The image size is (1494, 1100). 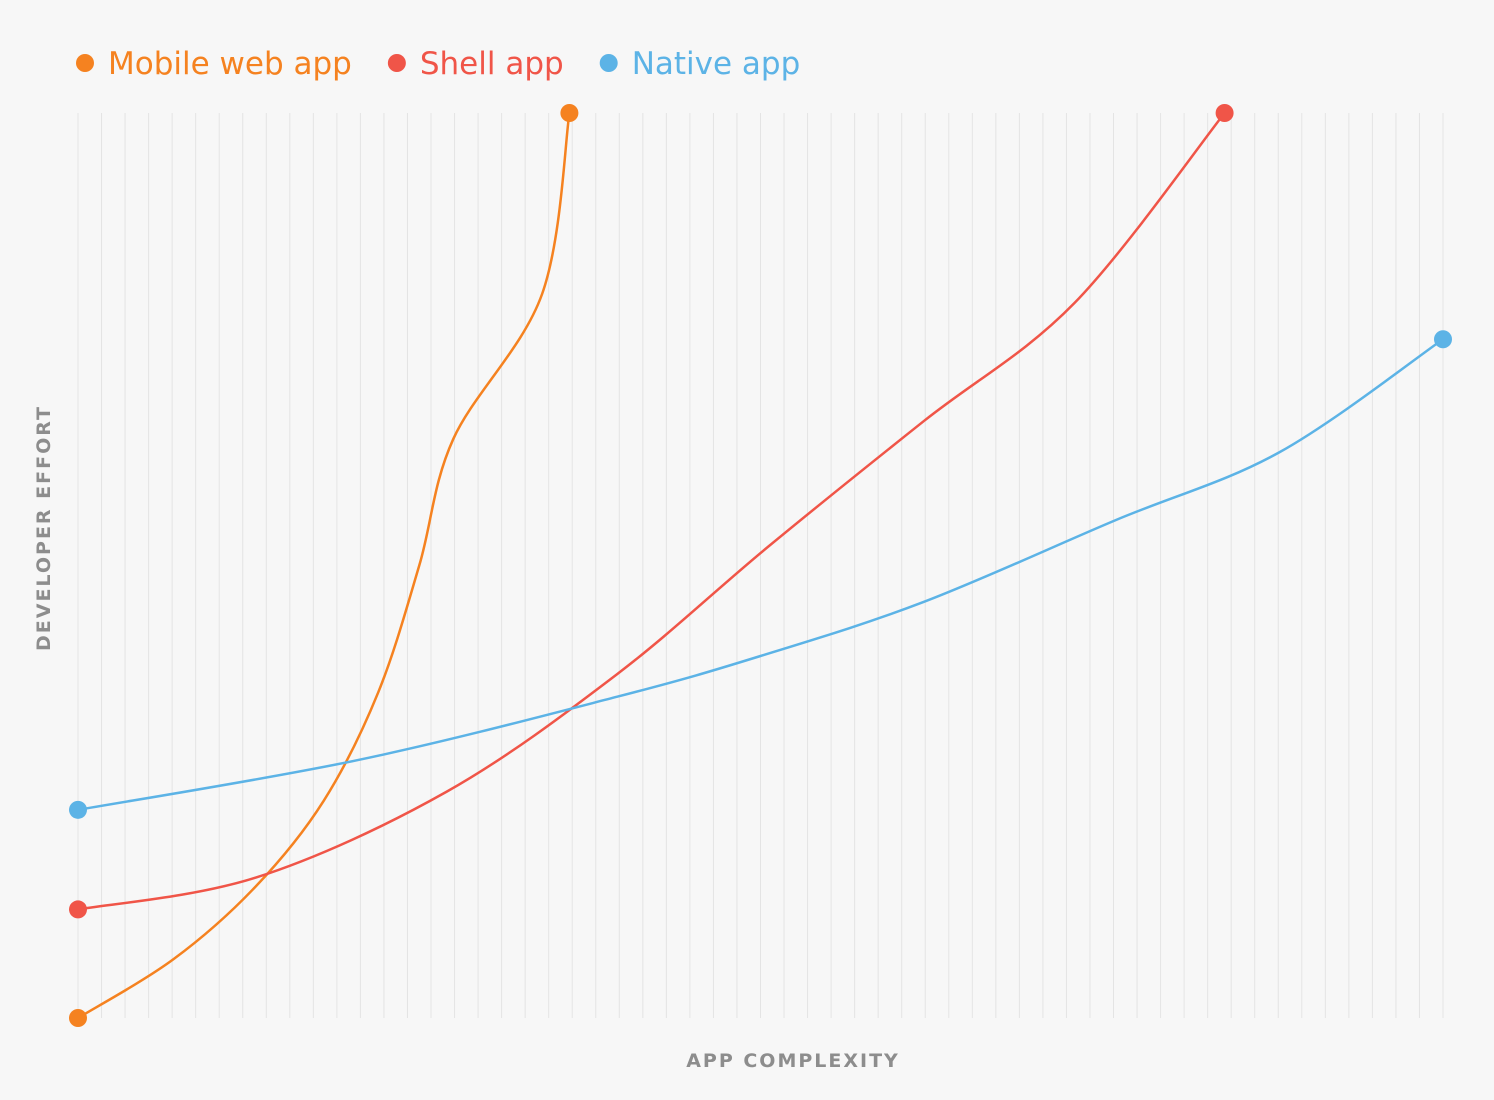 I want to click on legend-label: Mobile web app, so click(x=230, y=64).